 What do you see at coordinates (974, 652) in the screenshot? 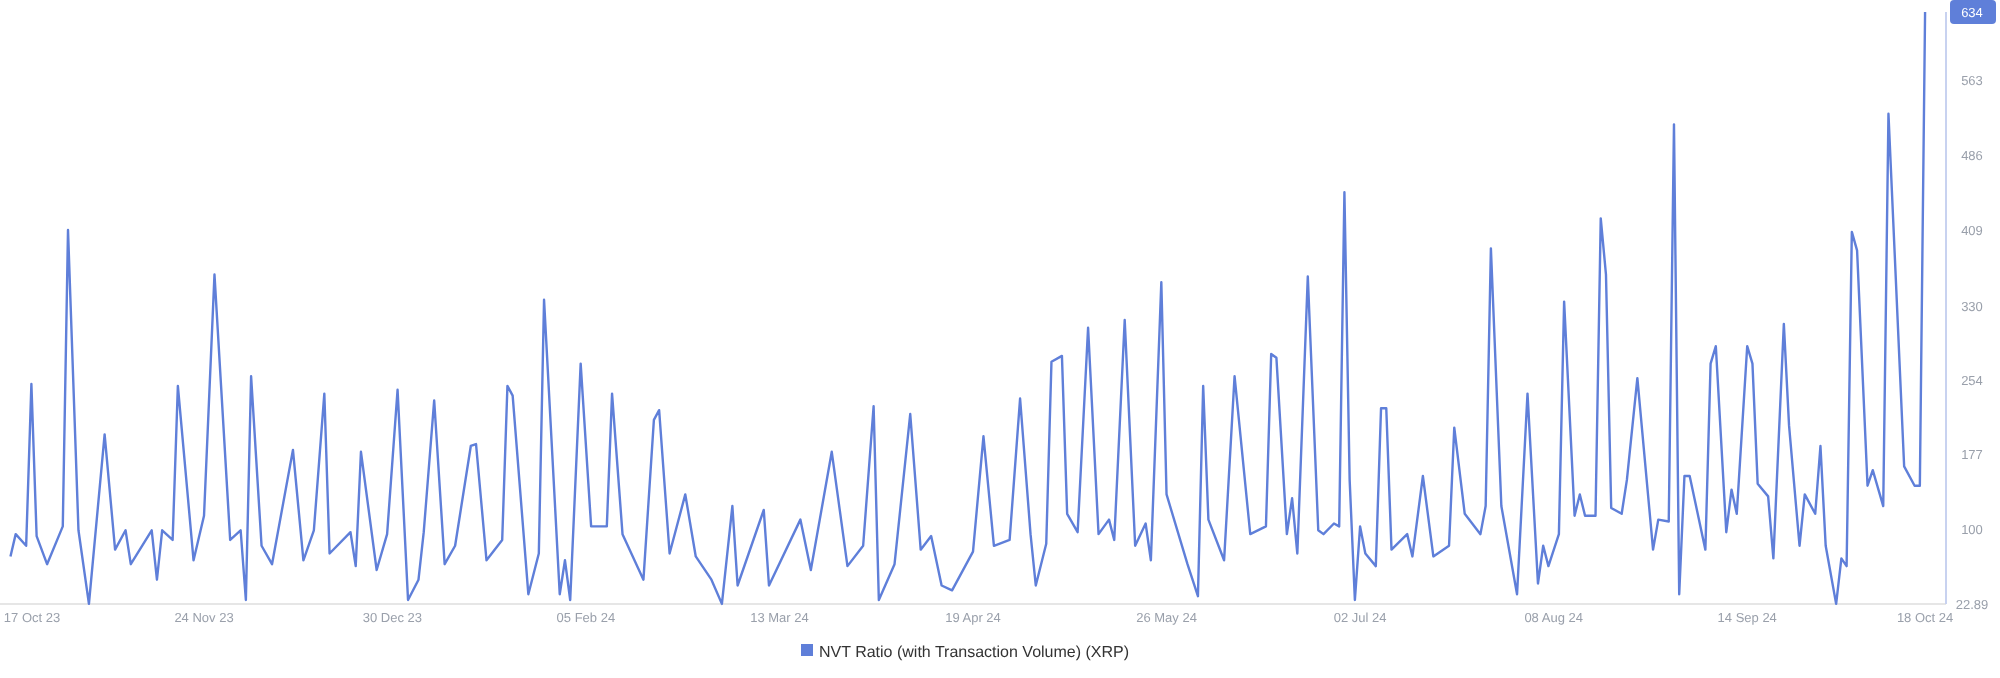
I see `legend-label: NVT Ratio (with Transaction Volume) (XRP)` at bounding box center [974, 652].